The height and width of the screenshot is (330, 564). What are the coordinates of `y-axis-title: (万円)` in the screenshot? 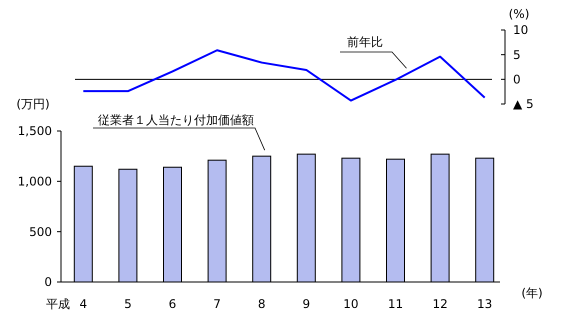 It's located at (33, 104).